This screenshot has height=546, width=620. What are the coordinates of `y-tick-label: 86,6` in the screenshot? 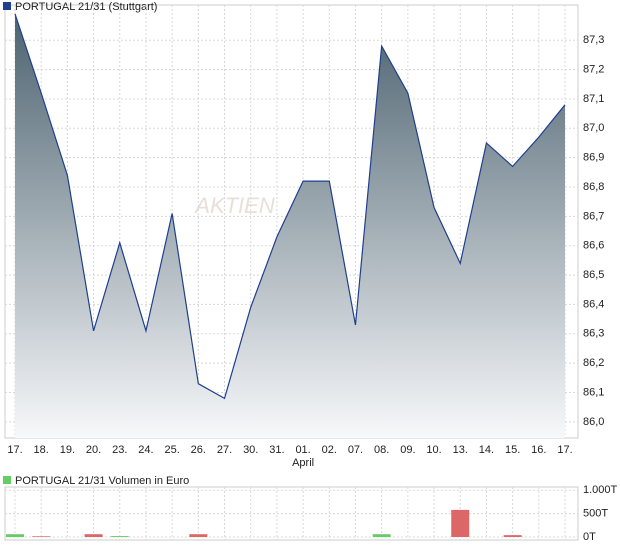 It's located at (593, 246).